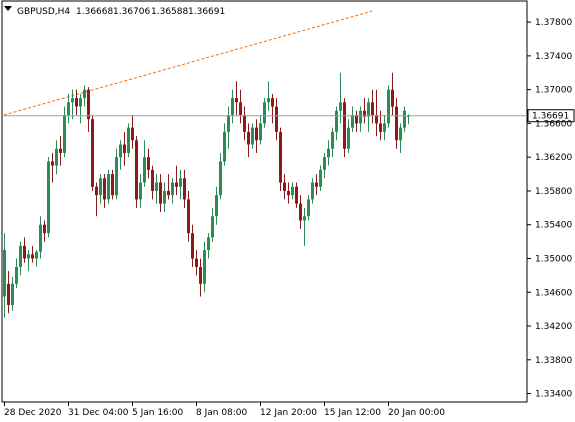 Image resolution: width=575 pixels, height=422 pixels. I want to click on y-tick-label: 1.33400, so click(553, 395).